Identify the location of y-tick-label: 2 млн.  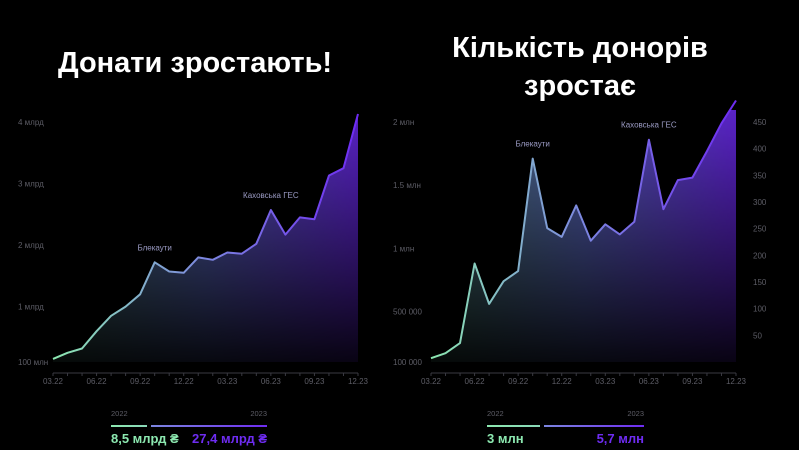
(403, 122).